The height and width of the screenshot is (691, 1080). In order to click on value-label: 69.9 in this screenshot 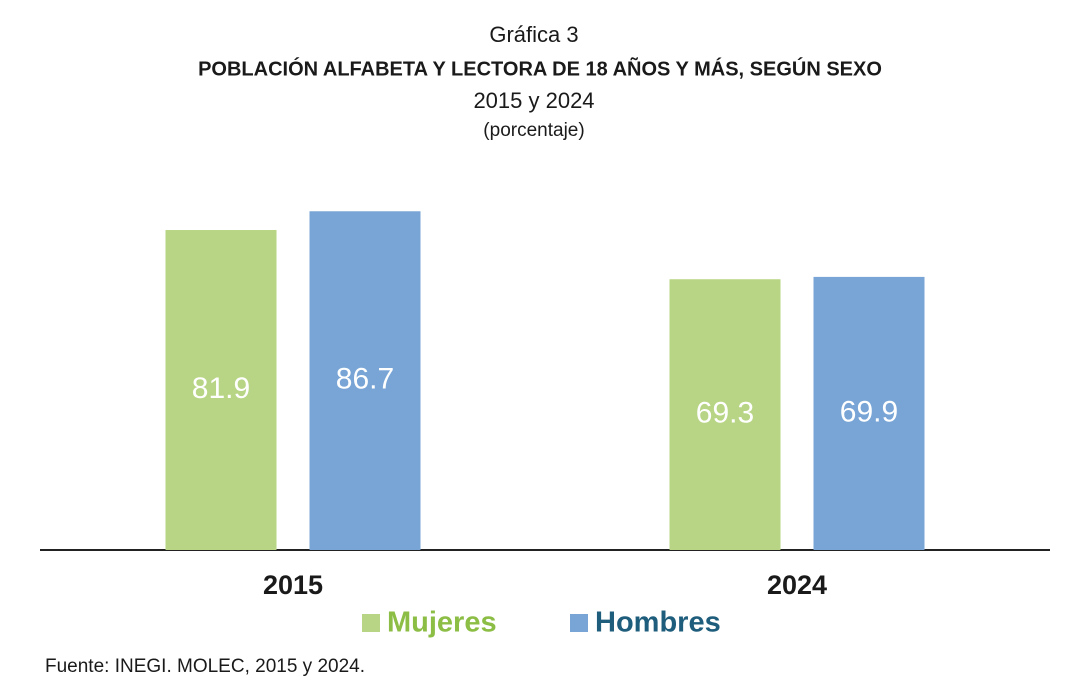, I will do `click(869, 411)`.